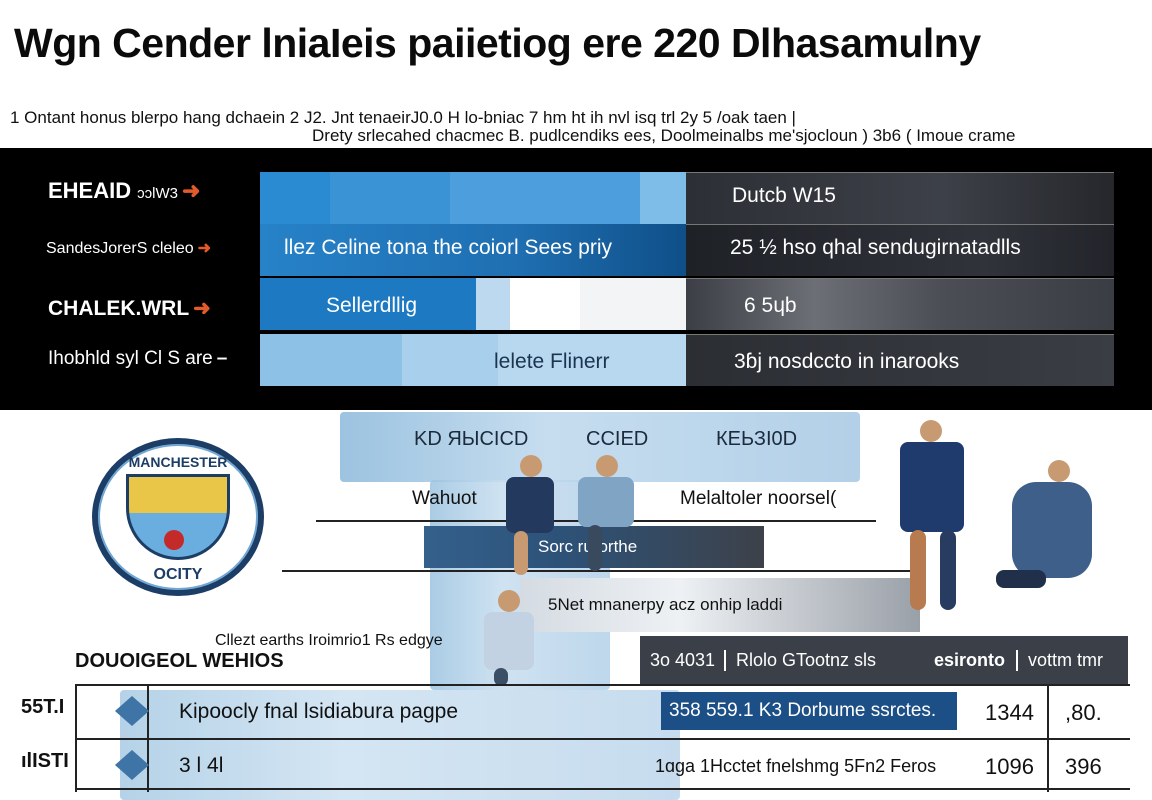 The width and height of the screenshot is (1152, 800). What do you see at coordinates (444, 498) in the screenshot?
I see `left-label: Wahuot` at bounding box center [444, 498].